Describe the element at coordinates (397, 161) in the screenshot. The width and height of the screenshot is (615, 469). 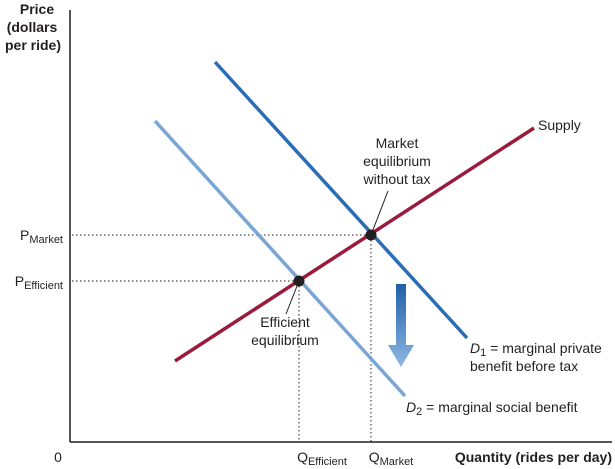
I see `market-eq-annotation-line-2: equilibrium` at that location.